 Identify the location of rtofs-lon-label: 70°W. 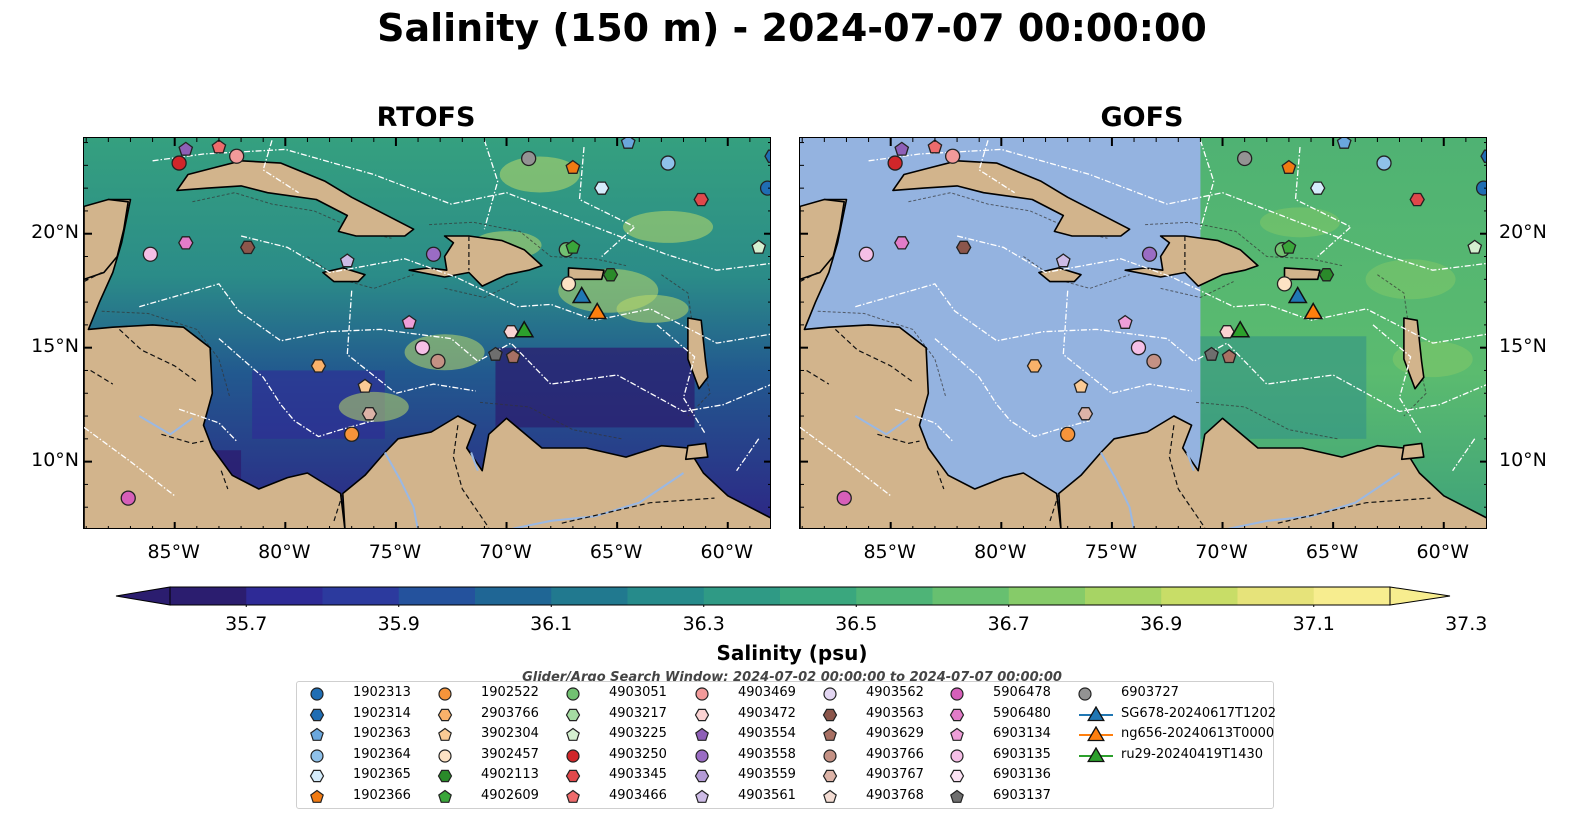
(505, 552).